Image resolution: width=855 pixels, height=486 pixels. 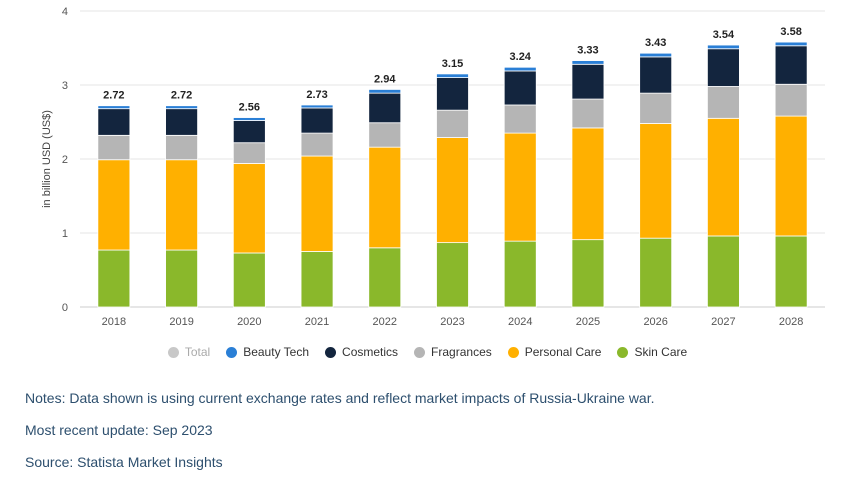 I want to click on total-data-label: 3.15, so click(x=452, y=64).